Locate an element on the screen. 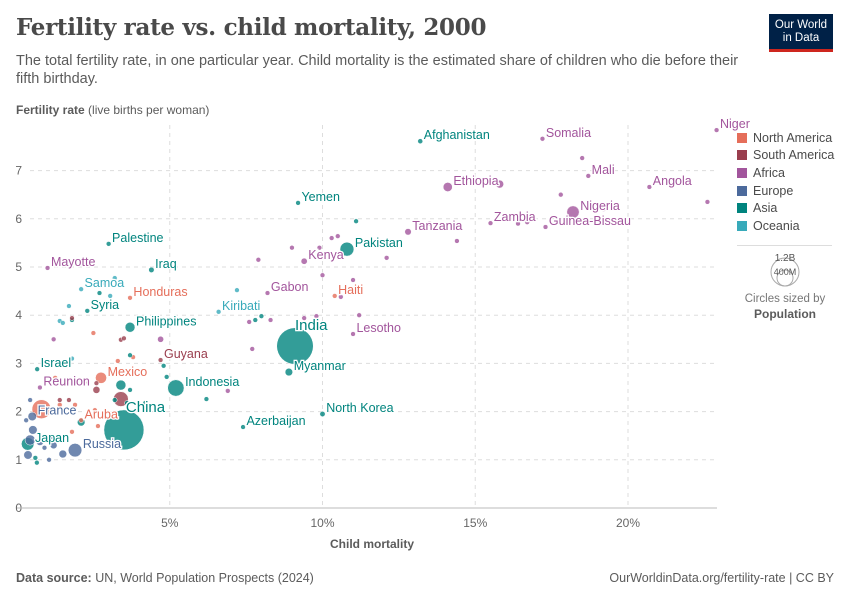  data-point-guinea-bissau is located at coordinates (545, 227).